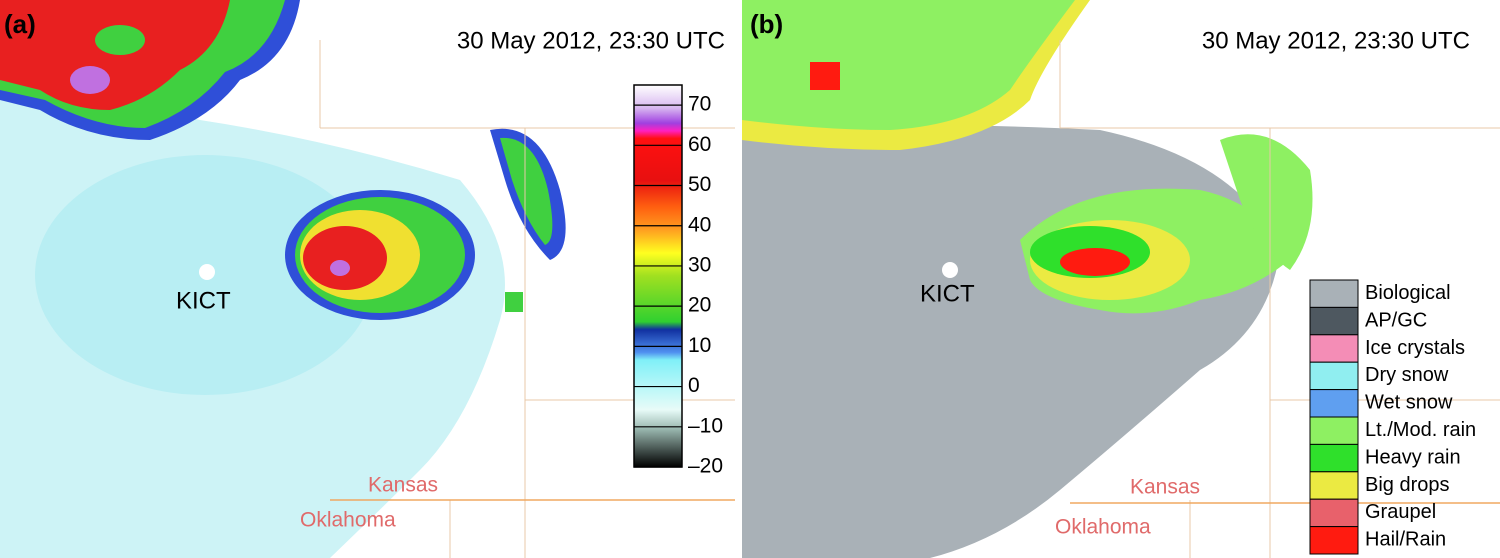 The height and width of the screenshot is (558, 1500). Describe the element at coordinates (1407, 375) in the screenshot. I see `legend-label: Dry snow` at that location.